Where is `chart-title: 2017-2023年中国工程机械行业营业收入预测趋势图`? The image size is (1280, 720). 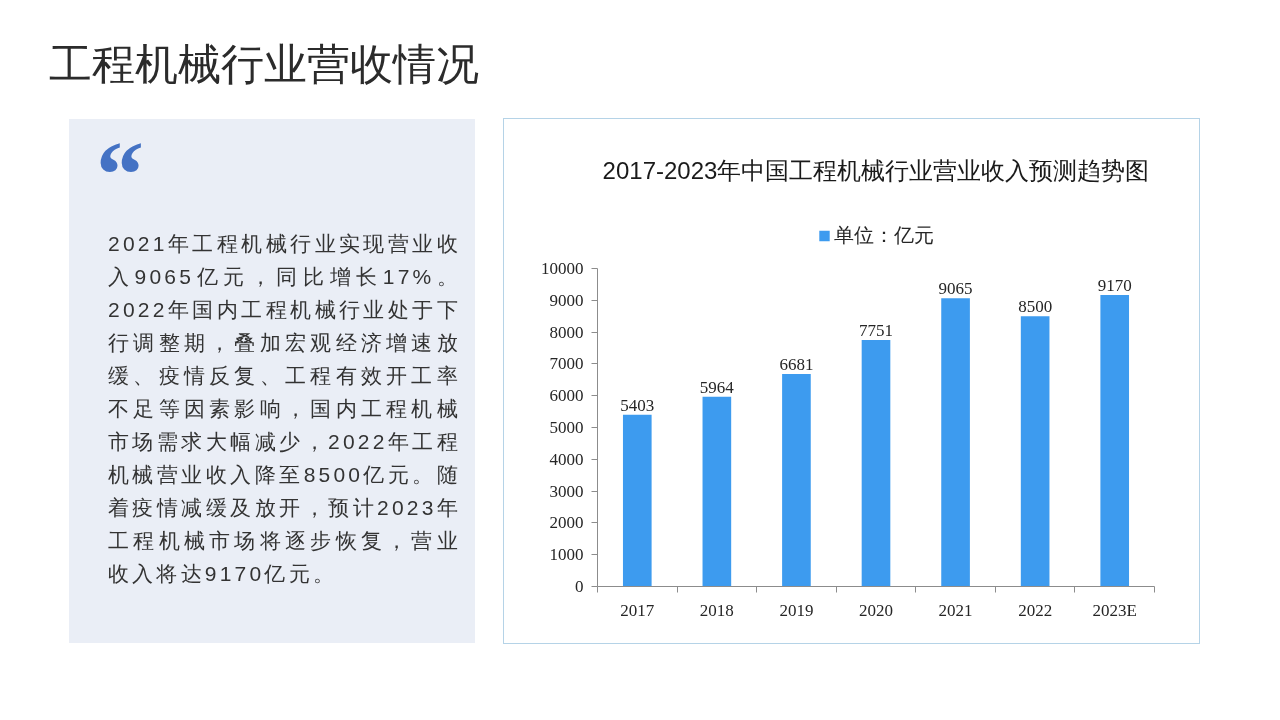
chart-title: 2017-2023年中国工程机械行业营业收入预测趋势图 is located at coordinates (876, 170).